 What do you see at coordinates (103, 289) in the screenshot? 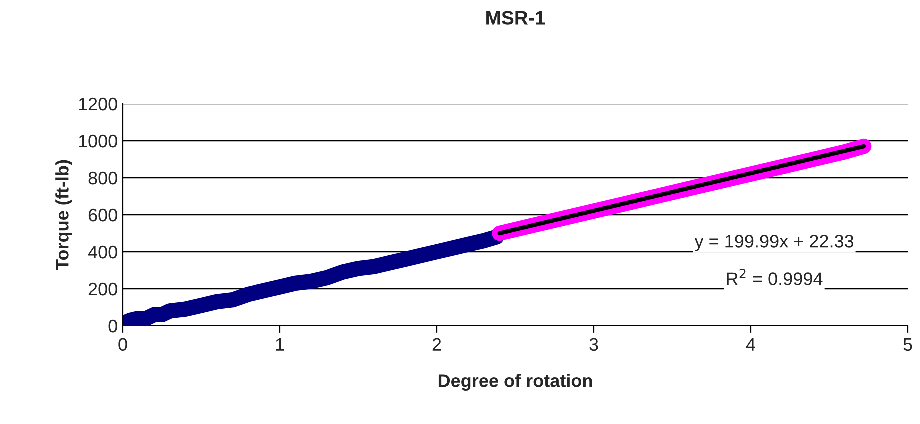
I see `y-tick-label: 200` at bounding box center [103, 289].